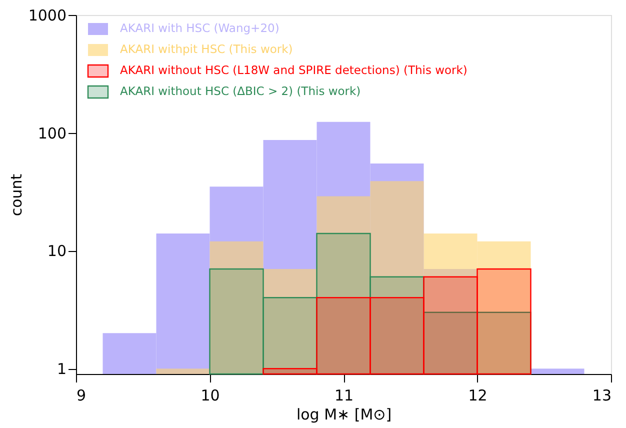 This screenshot has height=428, width=626. I want to click on y-tick-label: 10, so click(56, 251).